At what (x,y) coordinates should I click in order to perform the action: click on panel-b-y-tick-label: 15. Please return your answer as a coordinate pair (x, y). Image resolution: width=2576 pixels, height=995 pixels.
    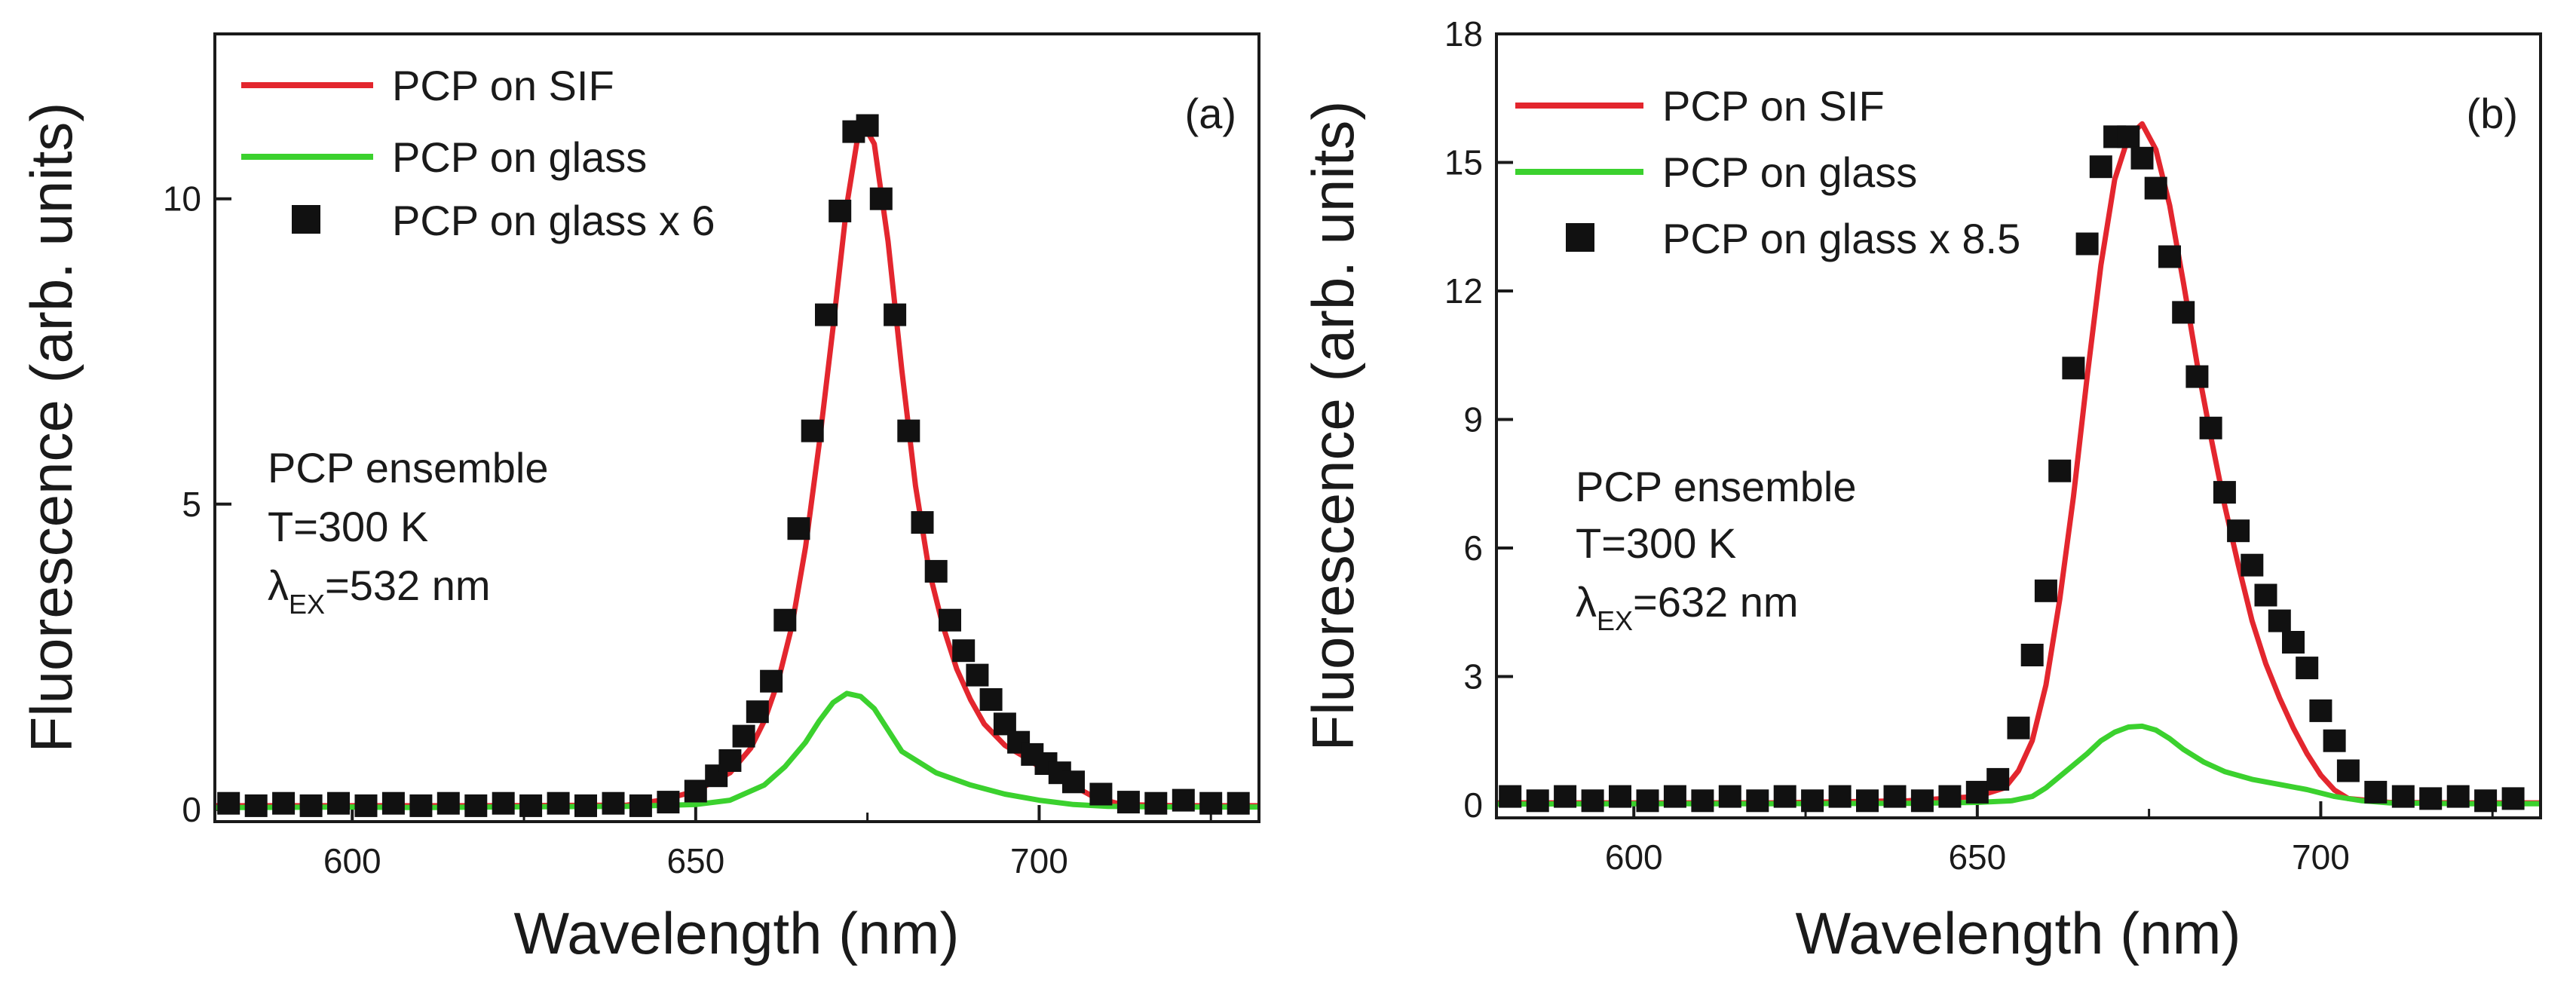
    Looking at the image, I should click on (1463, 162).